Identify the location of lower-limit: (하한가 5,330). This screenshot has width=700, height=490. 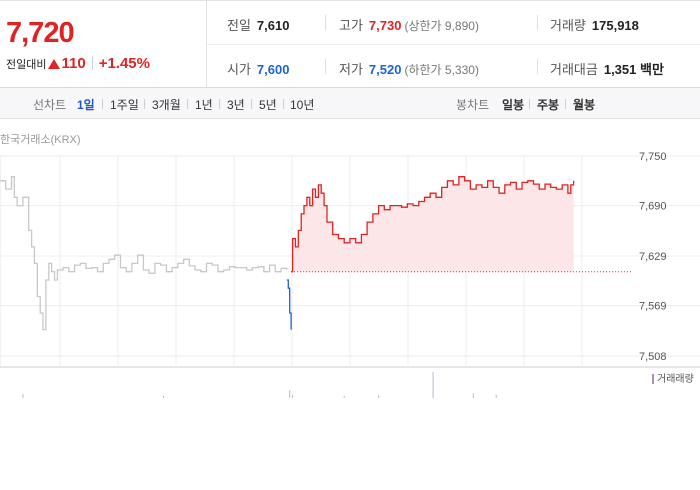
(441, 70).